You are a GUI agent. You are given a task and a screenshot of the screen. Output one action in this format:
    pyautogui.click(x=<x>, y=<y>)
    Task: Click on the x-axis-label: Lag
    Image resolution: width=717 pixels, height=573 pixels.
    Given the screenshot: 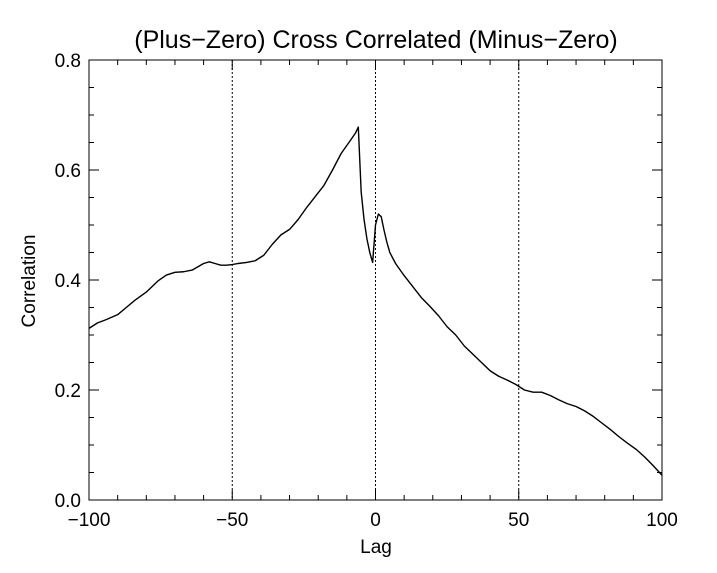 What is the action you would take?
    pyautogui.click(x=376, y=547)
    